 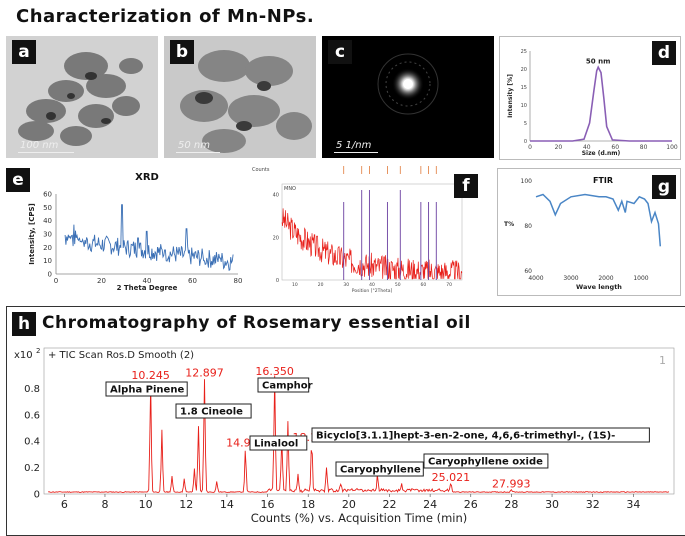 I want to click on y-tick-label: 40, so click(x=276, y=196).